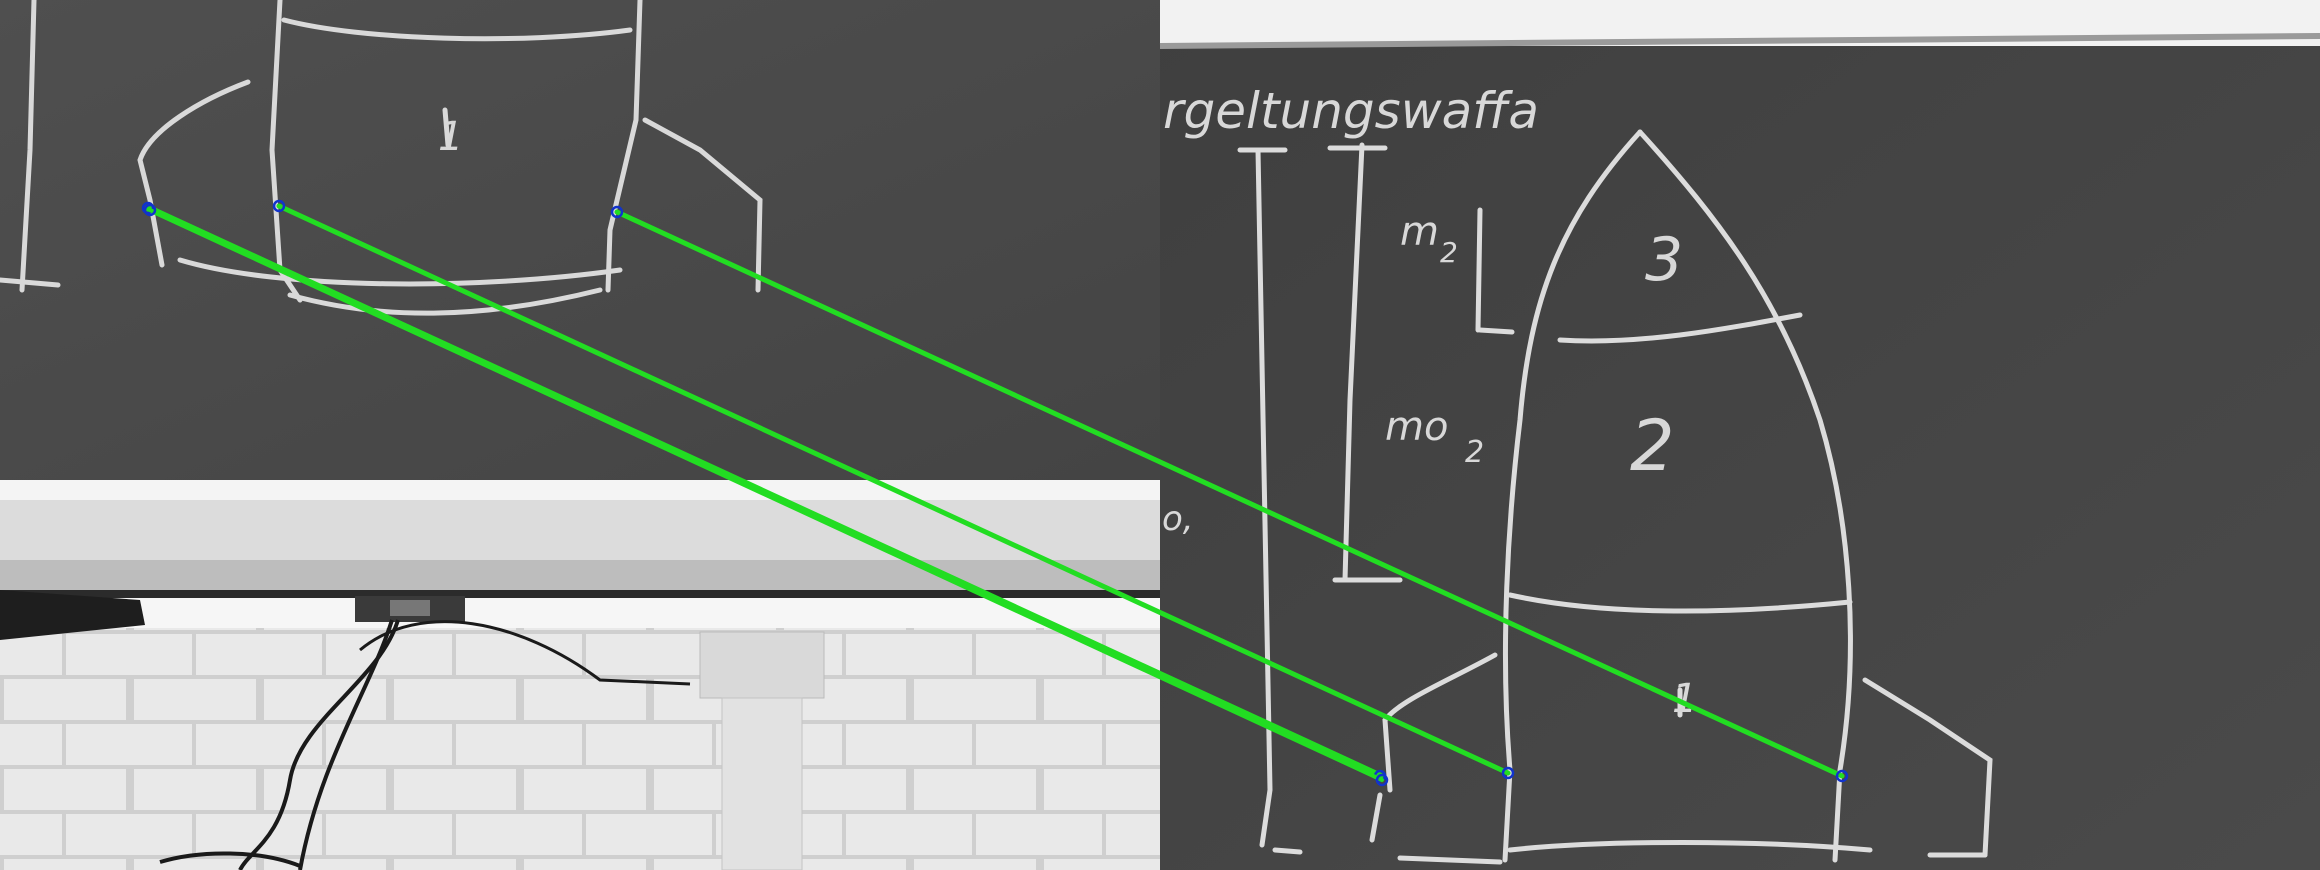 Image resolution: width=2320 pixels, height=870 pixels. What do you see at coordinates (1416, 427) in the screenshot?
I see `mass-label-mo: mo` at bounding box center [1416, 427].